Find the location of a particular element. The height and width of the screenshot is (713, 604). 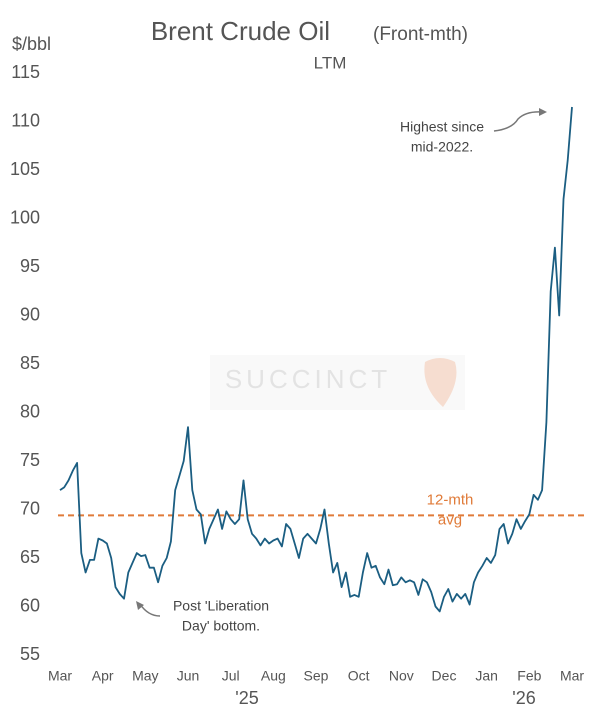

y-tick-label: 100 is located at coordinates (25, 217).